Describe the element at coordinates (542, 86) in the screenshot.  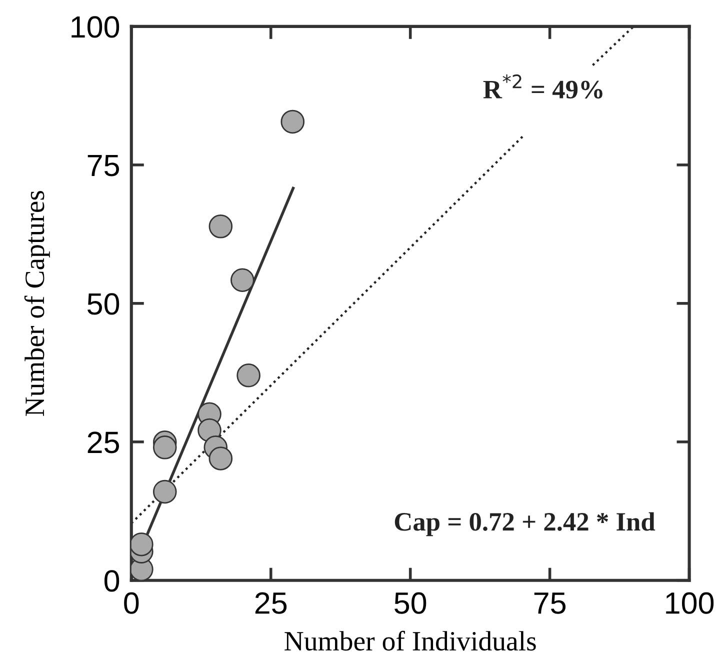
I see `annotation: R$^{*2}$ = 49%` at that location.